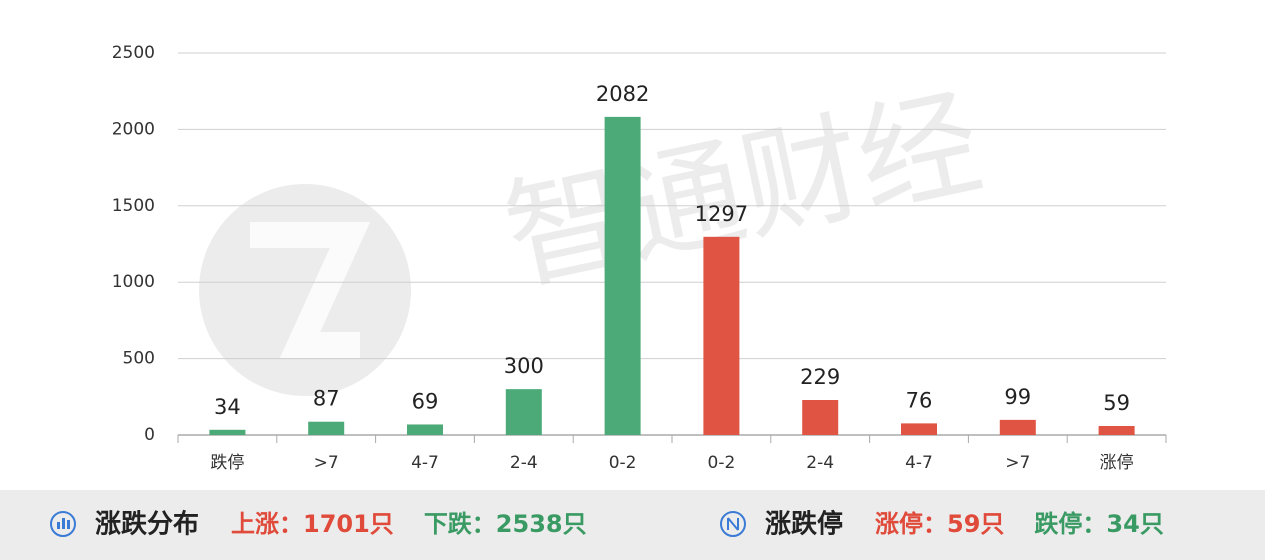  Describe the element at coordinates (139, 359) in the screenshot. I see `y-tick-label: 500` at that location.